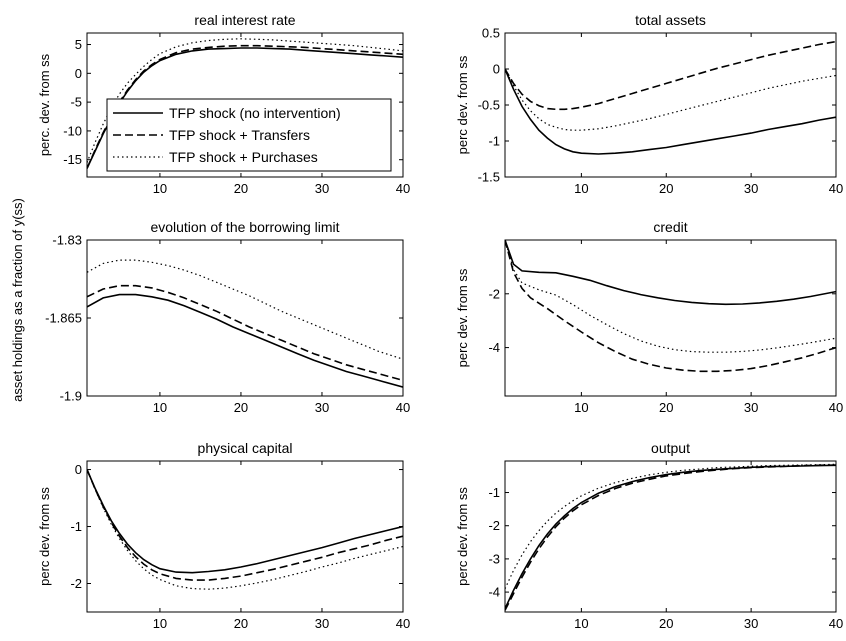 Image resolution: width=846 pixels, height=641 pixels. I want to click on subplot-title: evolution of the borrowing limit, so click(244, 227).